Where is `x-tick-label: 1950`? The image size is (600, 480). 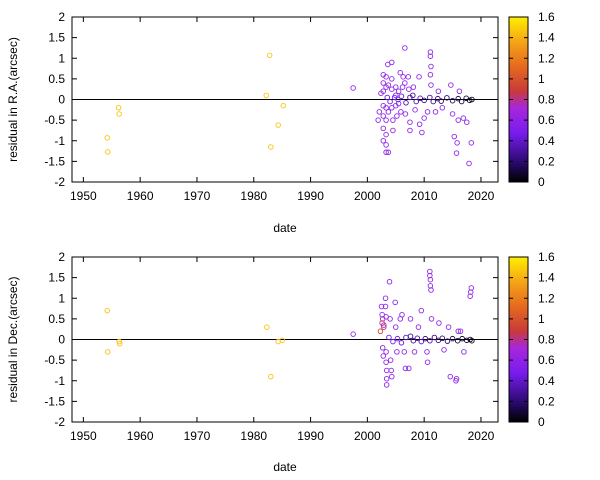
x-tick-label: 1950 is located at coordinates (83, 436).